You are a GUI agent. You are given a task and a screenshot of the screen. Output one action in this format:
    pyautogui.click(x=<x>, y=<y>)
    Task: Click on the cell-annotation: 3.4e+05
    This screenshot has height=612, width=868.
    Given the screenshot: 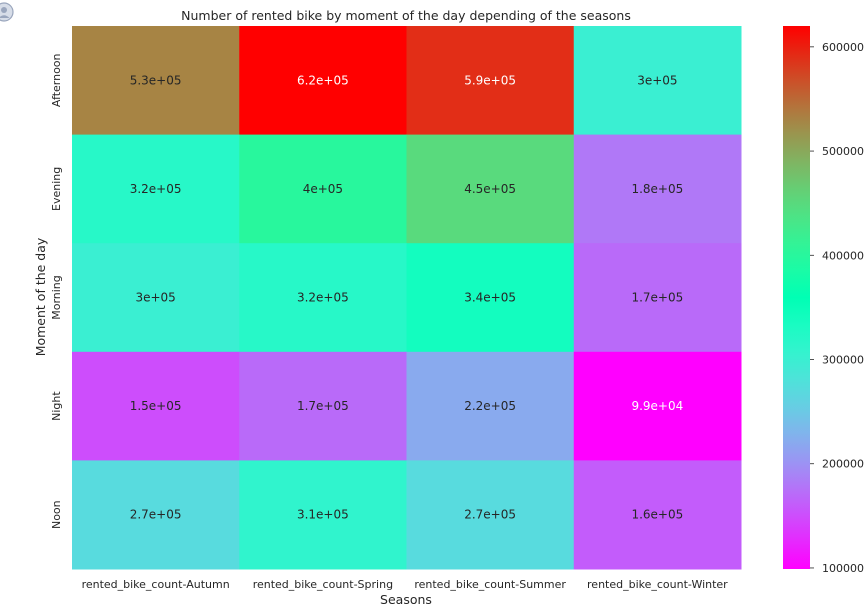 What is the action you would take?
    pyautogui.click(x=490, y=298)
    